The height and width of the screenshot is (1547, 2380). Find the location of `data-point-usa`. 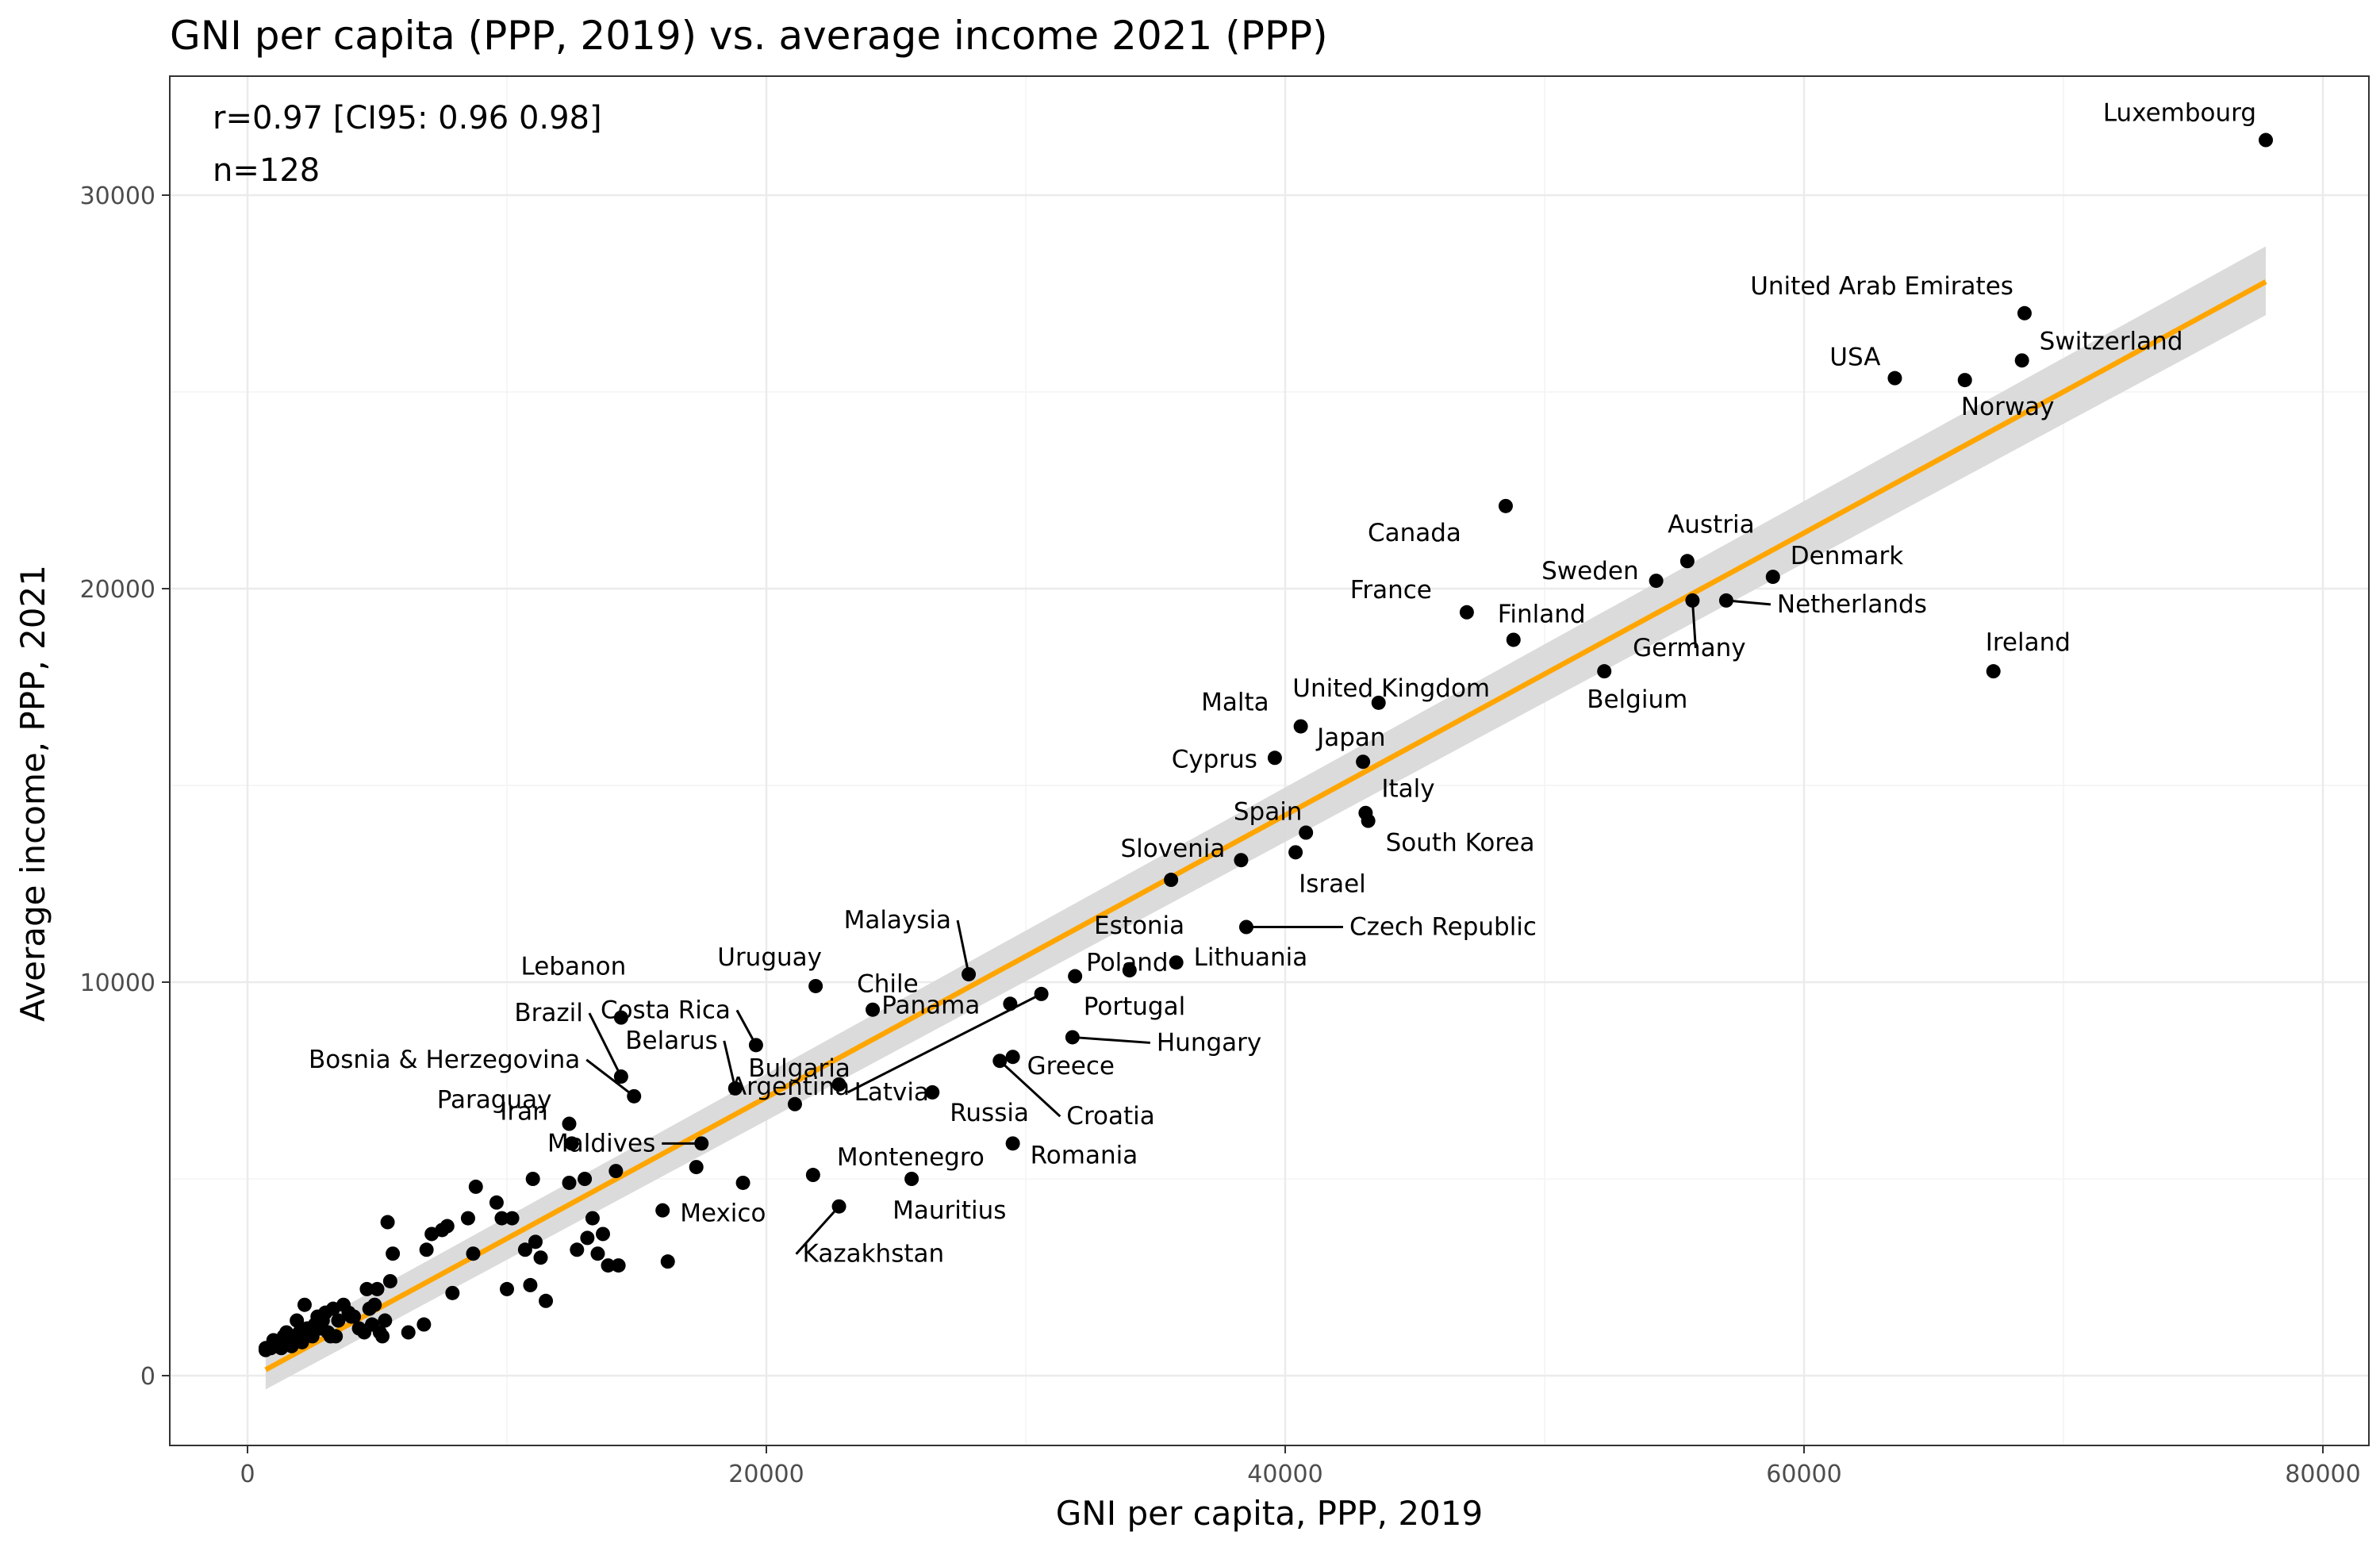

data-point-usa is located at coordinates (1894, 378).